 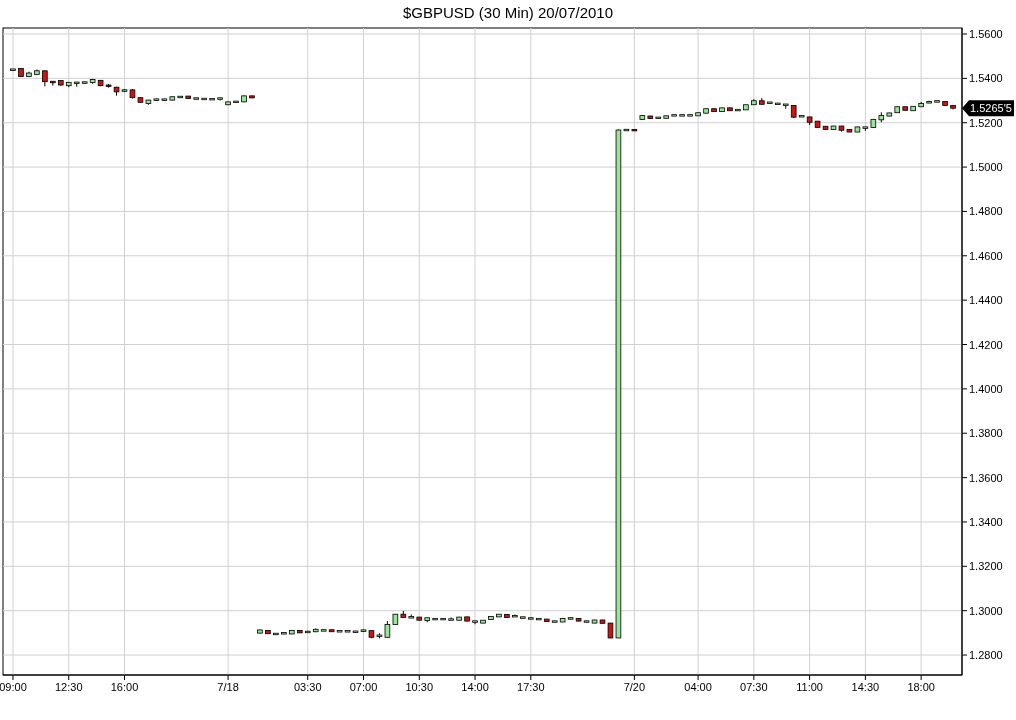 What do you see at coordinates (986, 255) in the screenshot?
I see `y-tick-label: 1.4600` at bounding box center [986, 255].